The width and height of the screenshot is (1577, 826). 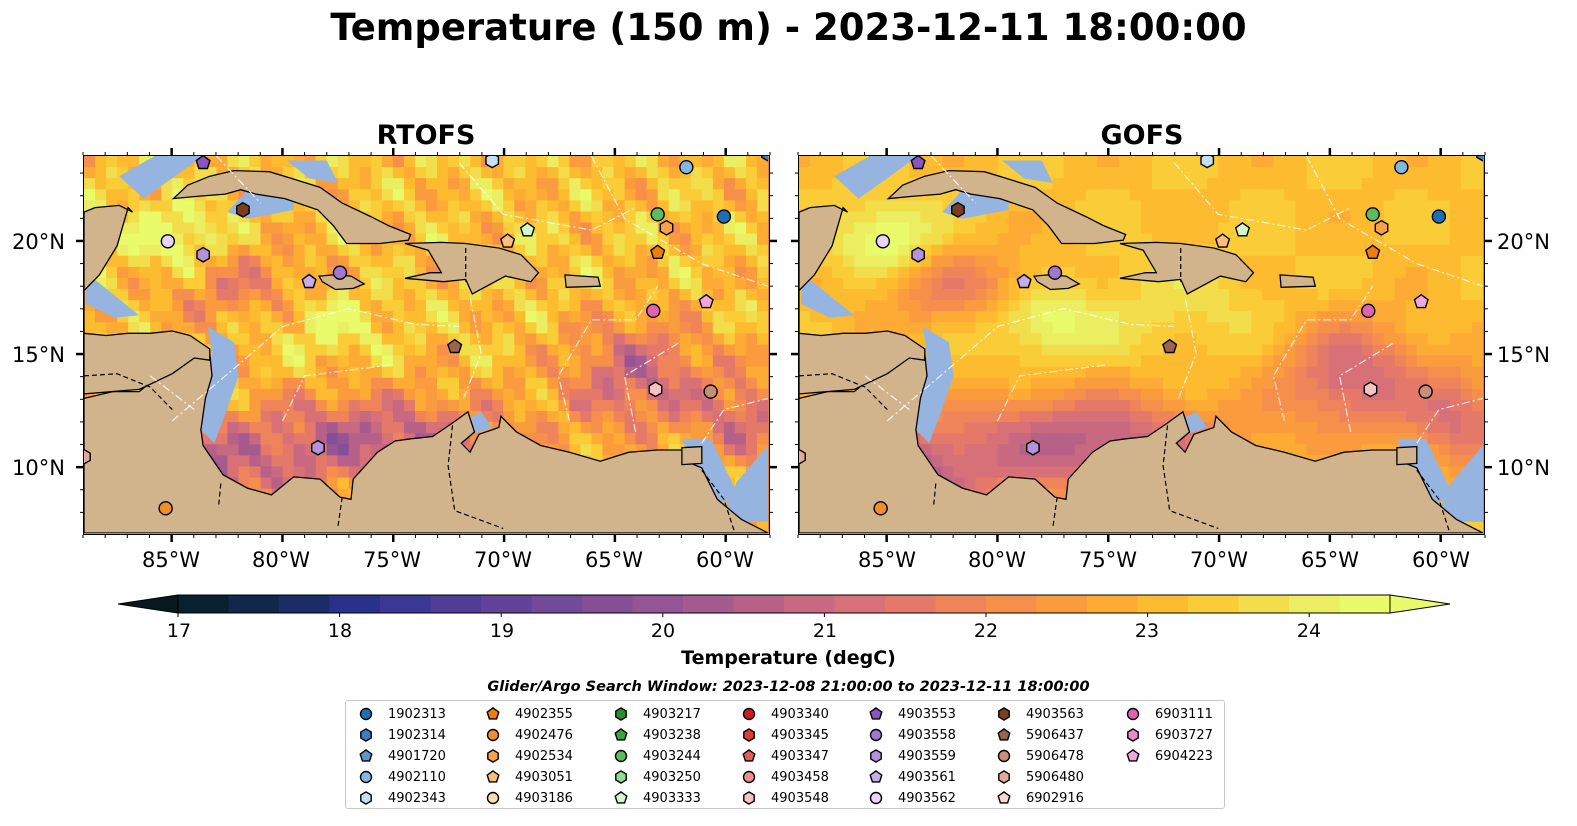 I want to click on legend-marker, so click(x=366, y=755).